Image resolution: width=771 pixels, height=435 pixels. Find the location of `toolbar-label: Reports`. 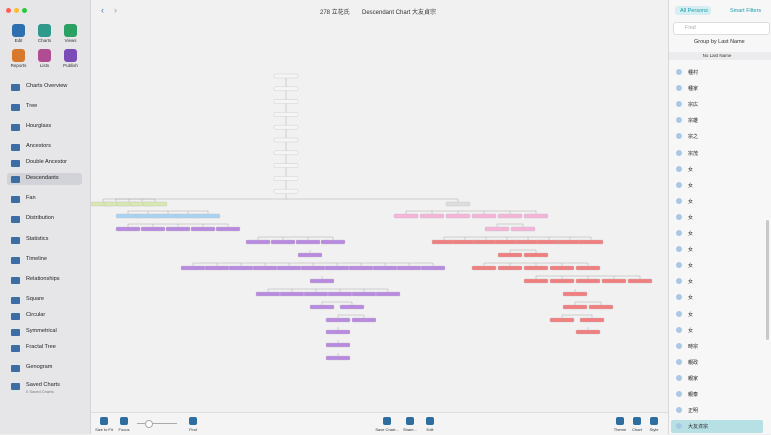

toolbar-label: Reports is located at coordinates (18, 65).